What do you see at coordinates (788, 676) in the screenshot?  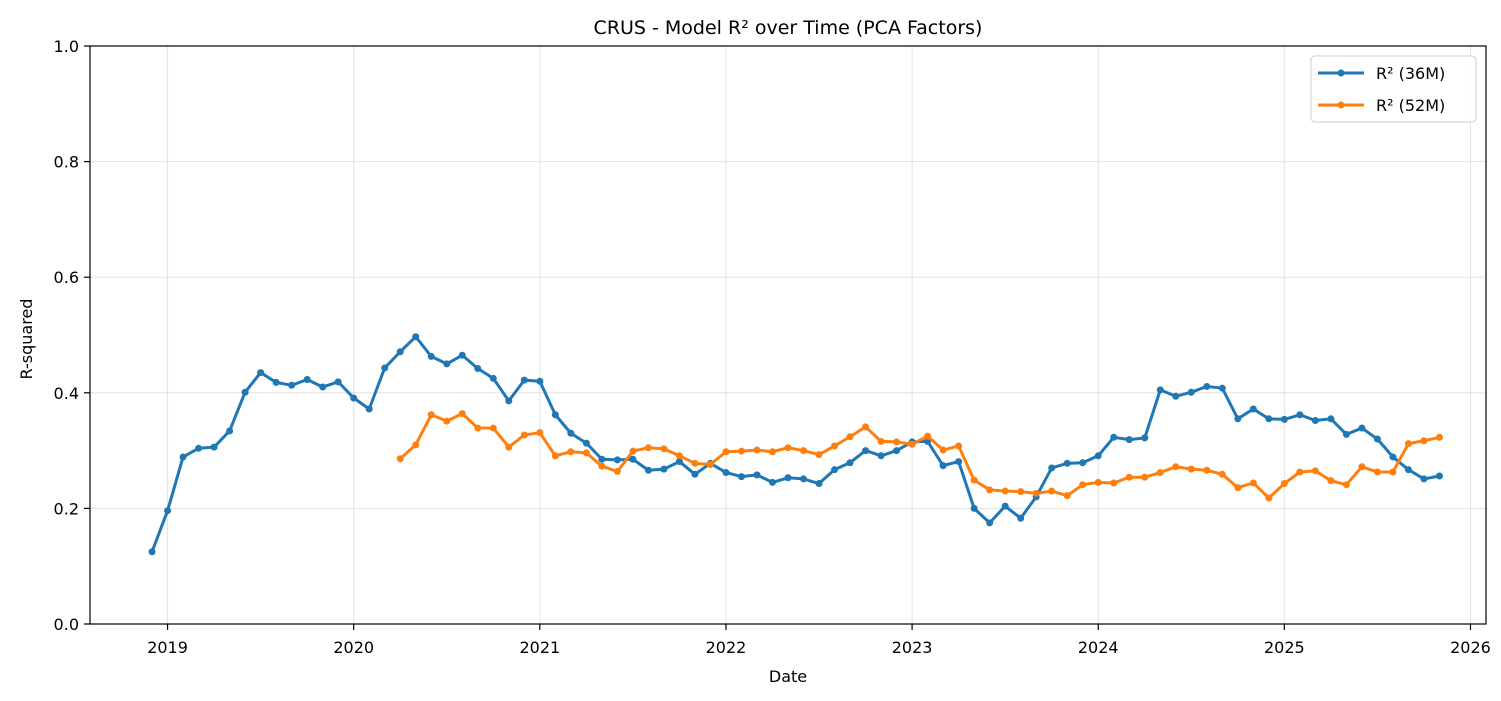 I see `x-axis-title: Date` at bounding box center [788, 676].